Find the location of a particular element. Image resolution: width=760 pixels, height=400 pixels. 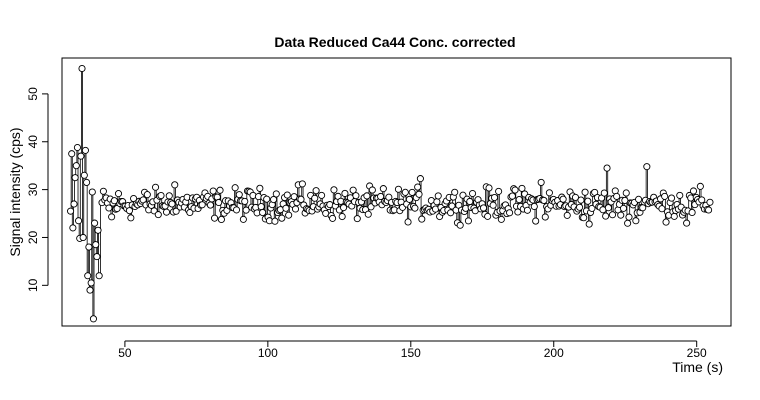

x-tick-label: 250 is located at coordinates (697, 353).